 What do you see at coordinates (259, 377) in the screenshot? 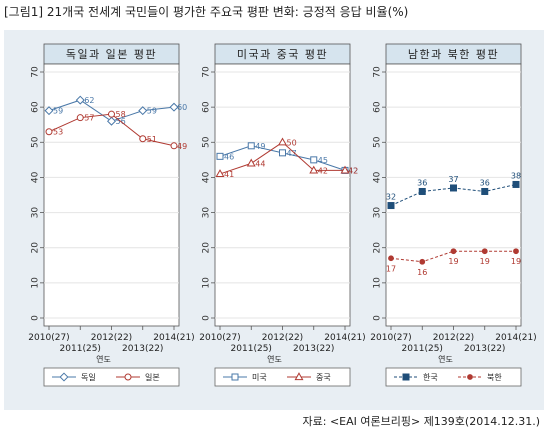
I see `legend-label: 미국` at bounding box center [259, 377].